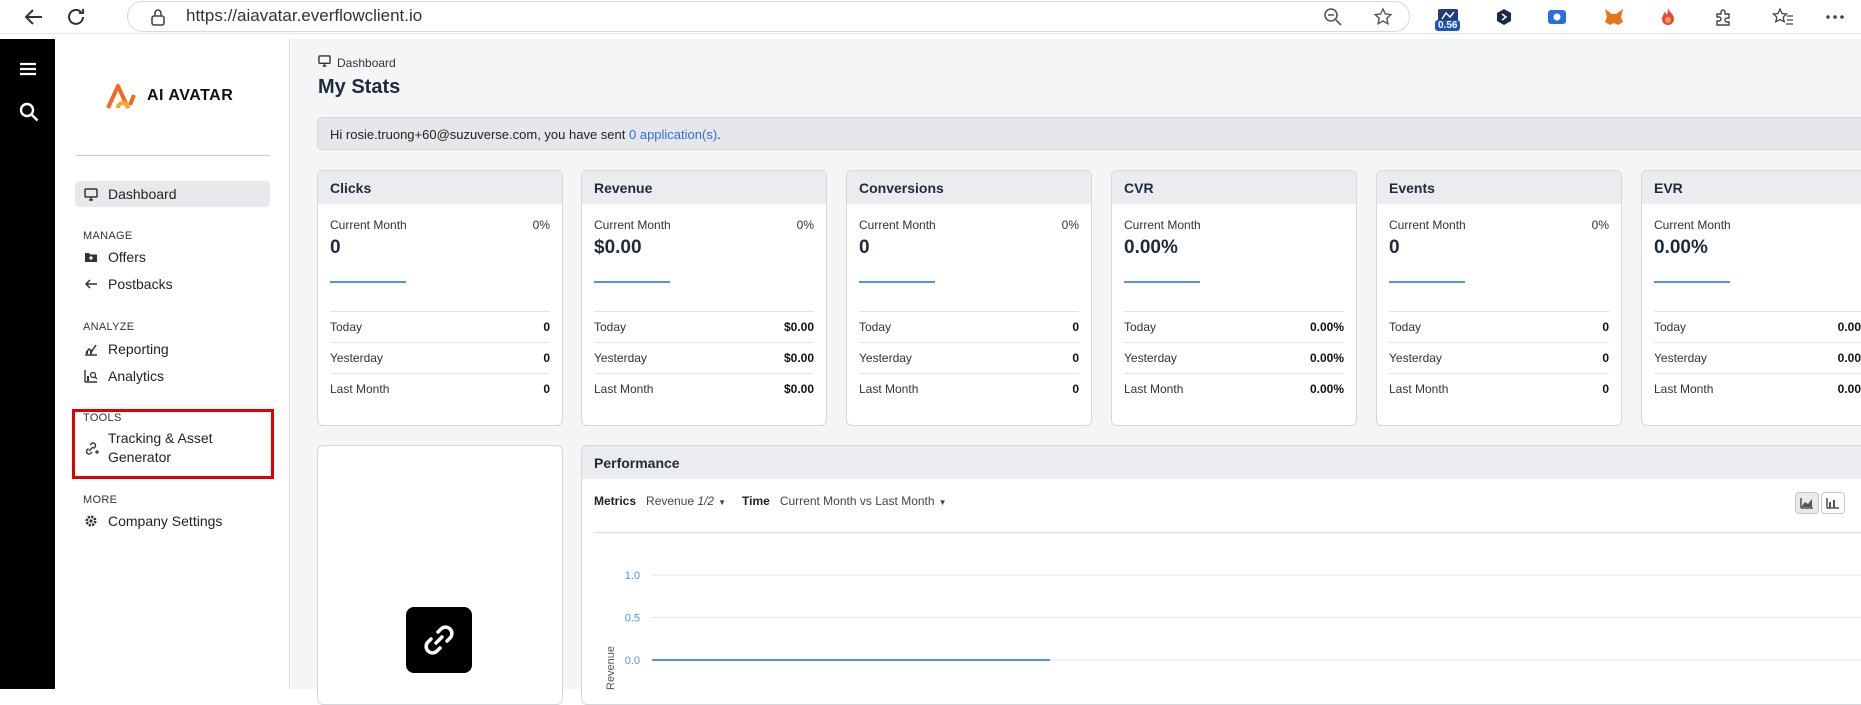 This screenshot has width=1861, height=705. What do you see at coordinates (172, 349) in the screenshot?
I see `sidebar-item-reporting: Reporting` at bounding box center [172, 349].